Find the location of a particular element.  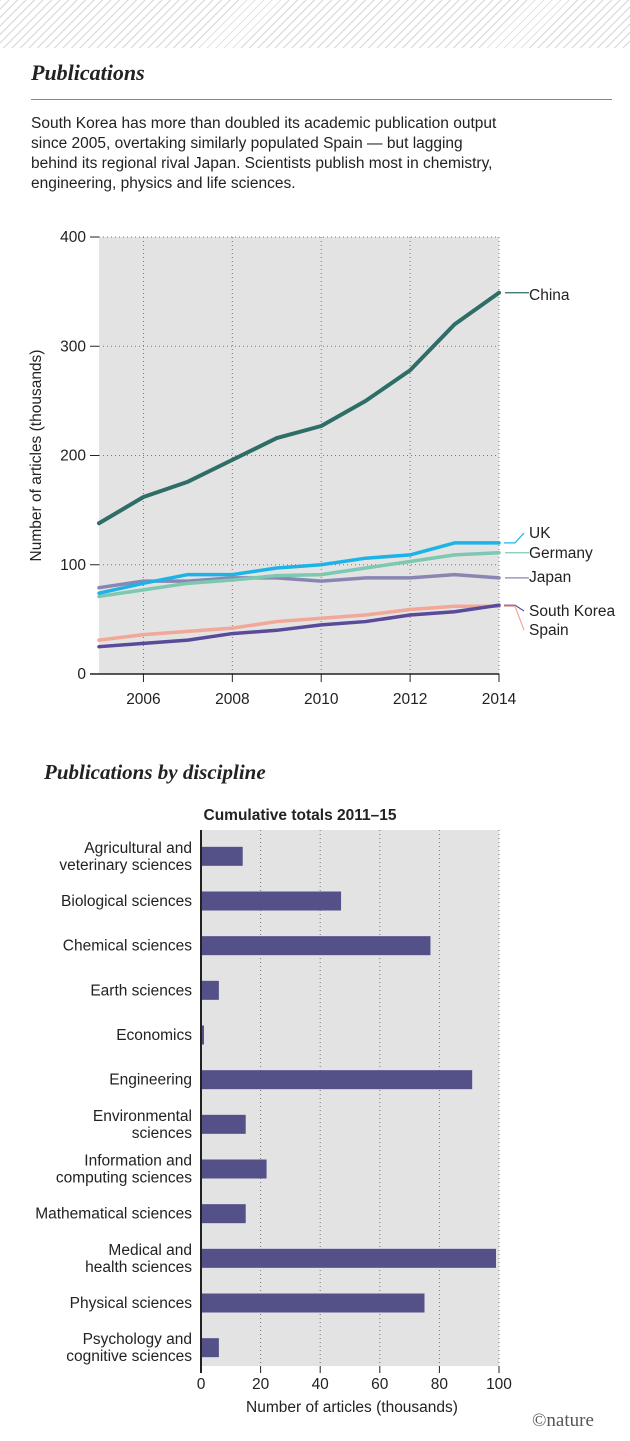

category-label-line: sciences is located at coordinates (162, 1133).